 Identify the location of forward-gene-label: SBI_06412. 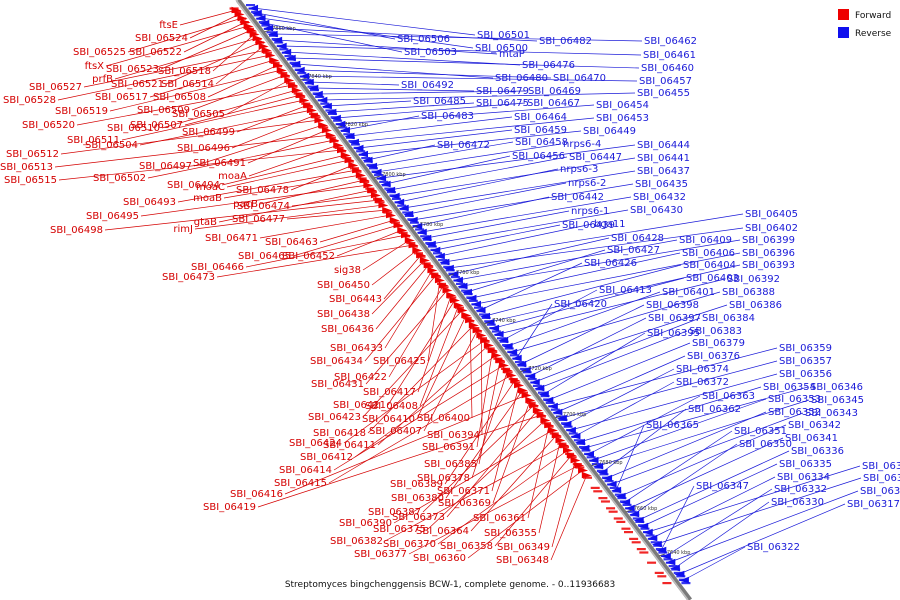
(326, 457).